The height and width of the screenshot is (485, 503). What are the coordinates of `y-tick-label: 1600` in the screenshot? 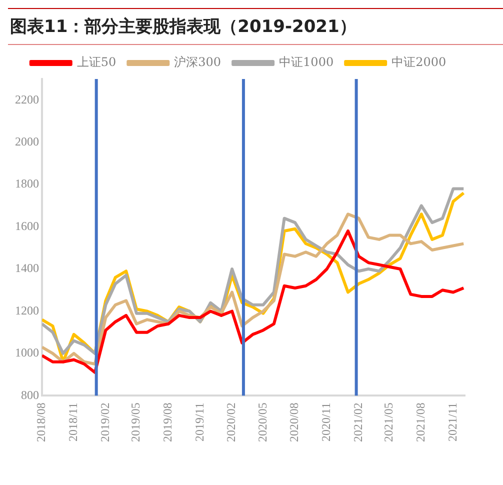 It's located at (27, 225).